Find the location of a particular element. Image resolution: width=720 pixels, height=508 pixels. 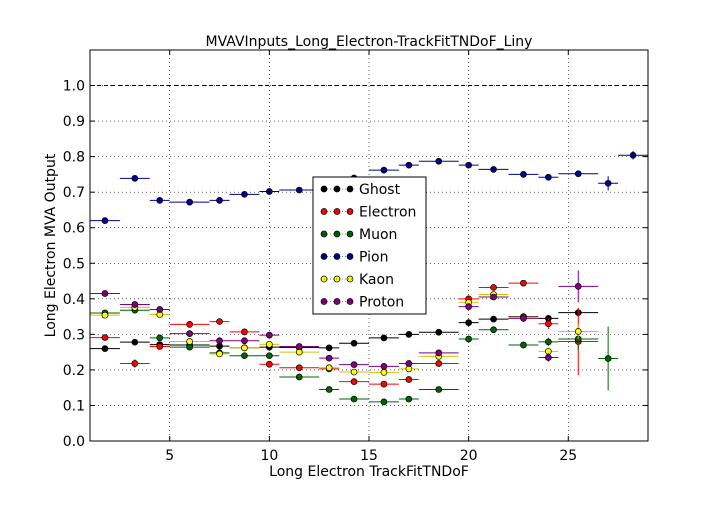

x-tick-label: 5 is located at coordinates (169, 456).